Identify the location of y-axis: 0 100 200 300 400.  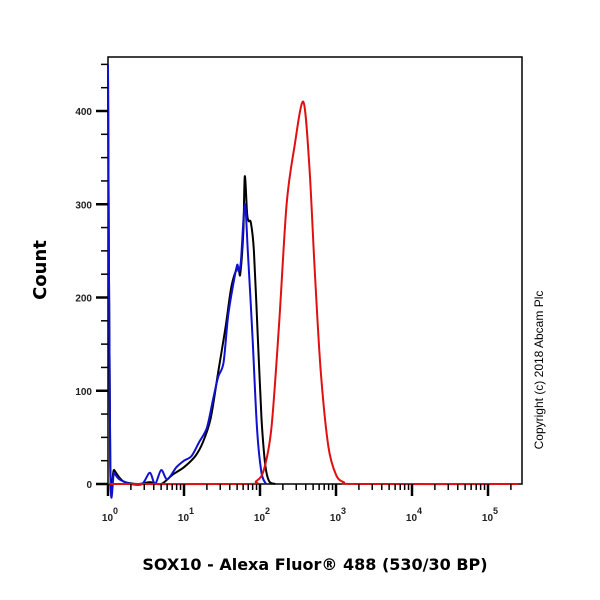
(91, 277).